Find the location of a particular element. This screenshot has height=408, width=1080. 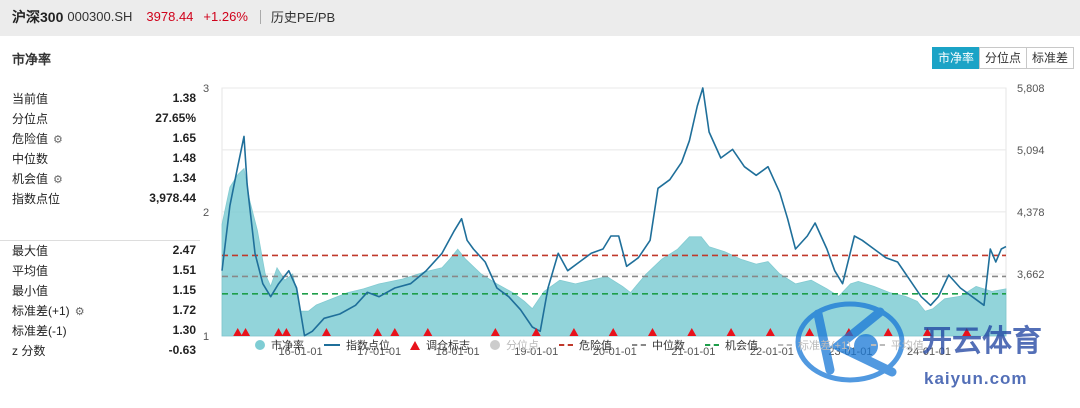

legend-item: 危险值 is located at coordinates (585, 345).